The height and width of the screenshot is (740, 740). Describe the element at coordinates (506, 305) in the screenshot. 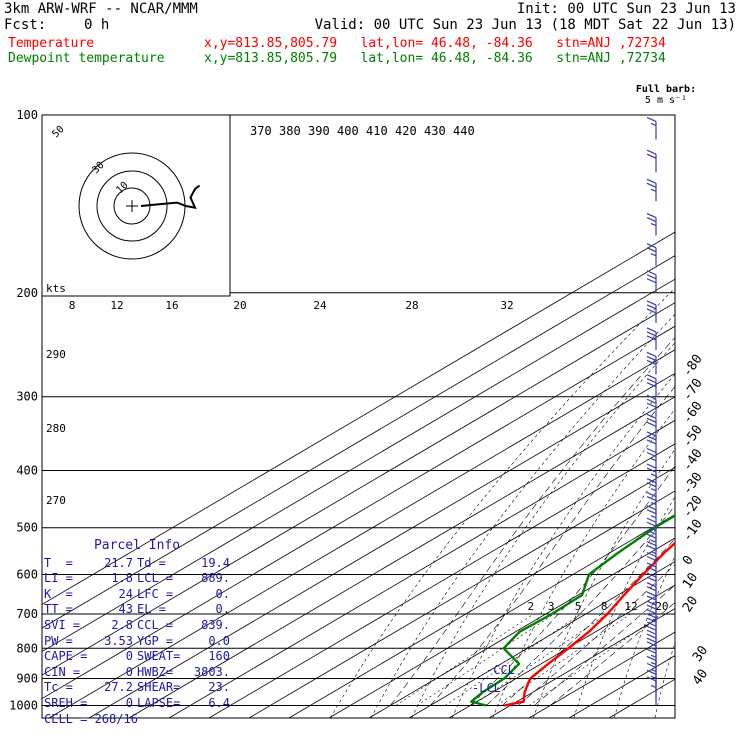

I see `hodograph-speed-label: 32` at that location.